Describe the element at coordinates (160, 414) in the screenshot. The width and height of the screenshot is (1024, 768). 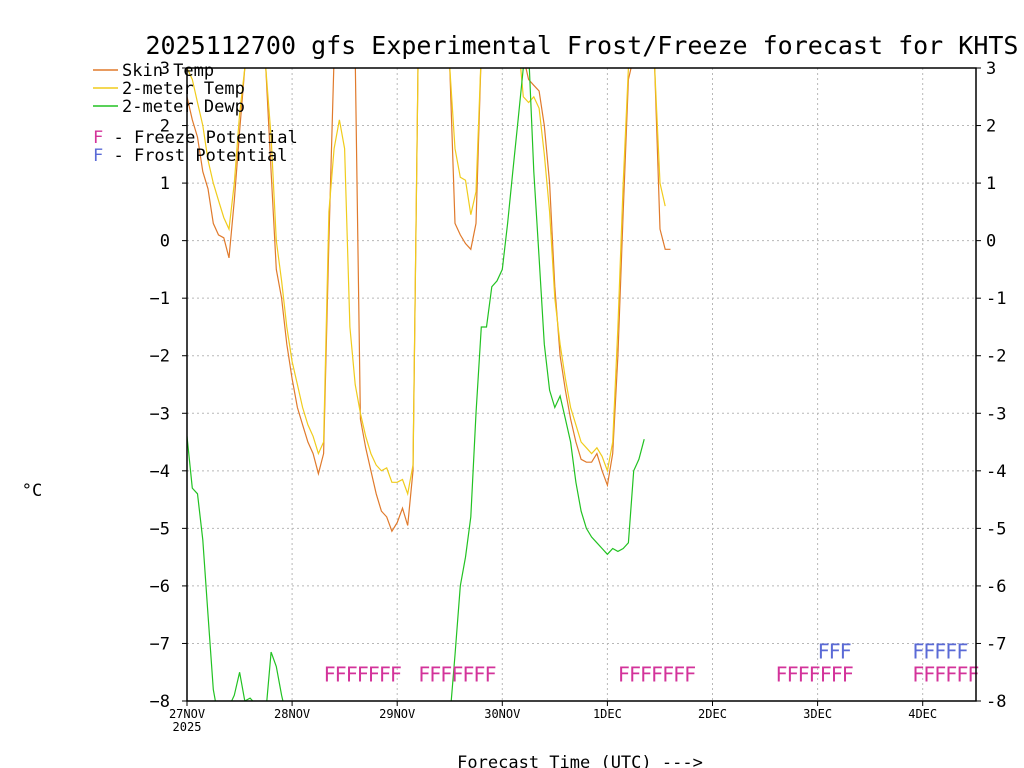
I see `y-tick-label: −3` at that location.